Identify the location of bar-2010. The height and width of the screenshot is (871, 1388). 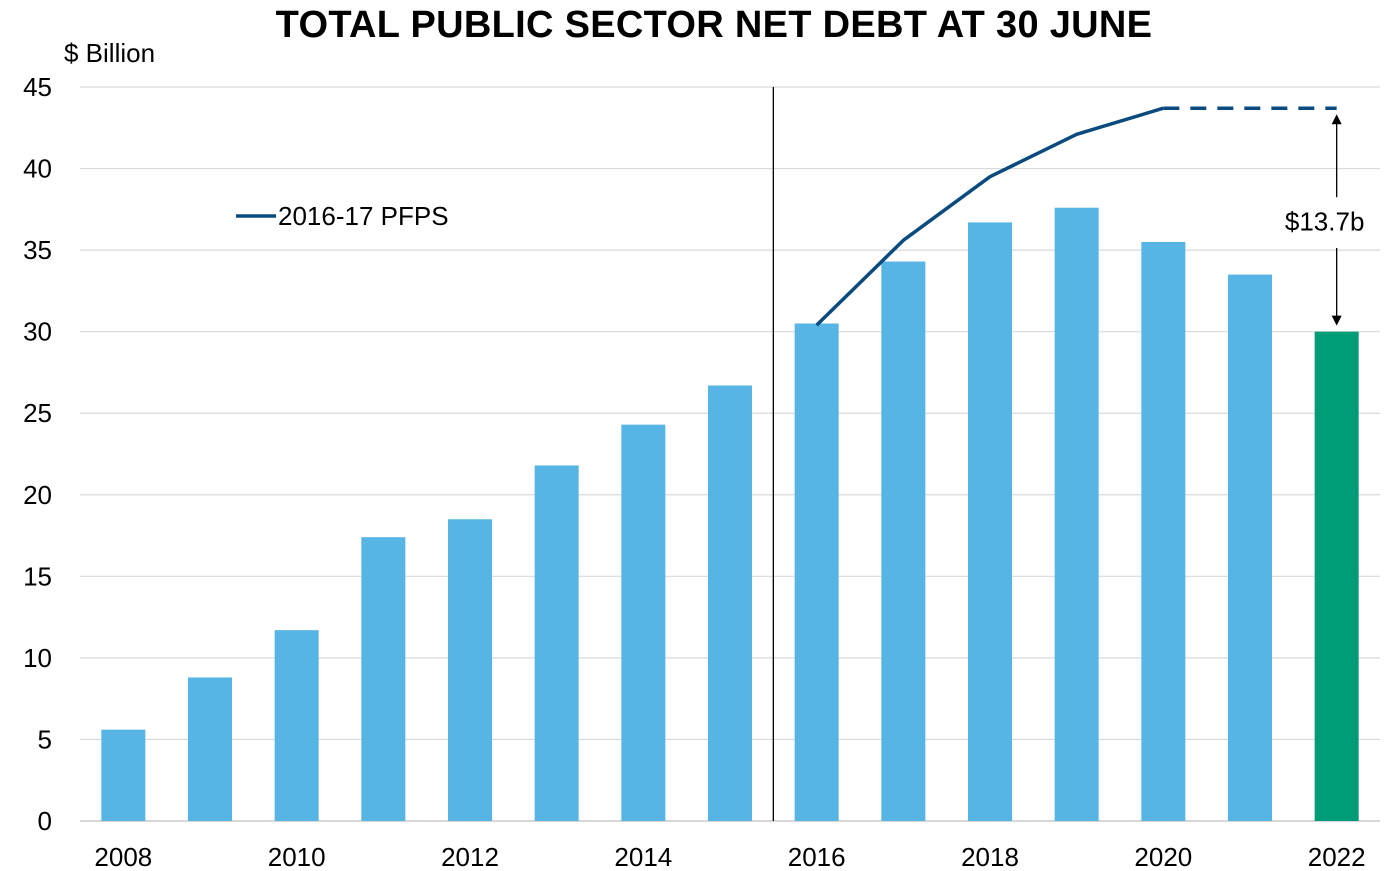
(296, 725).